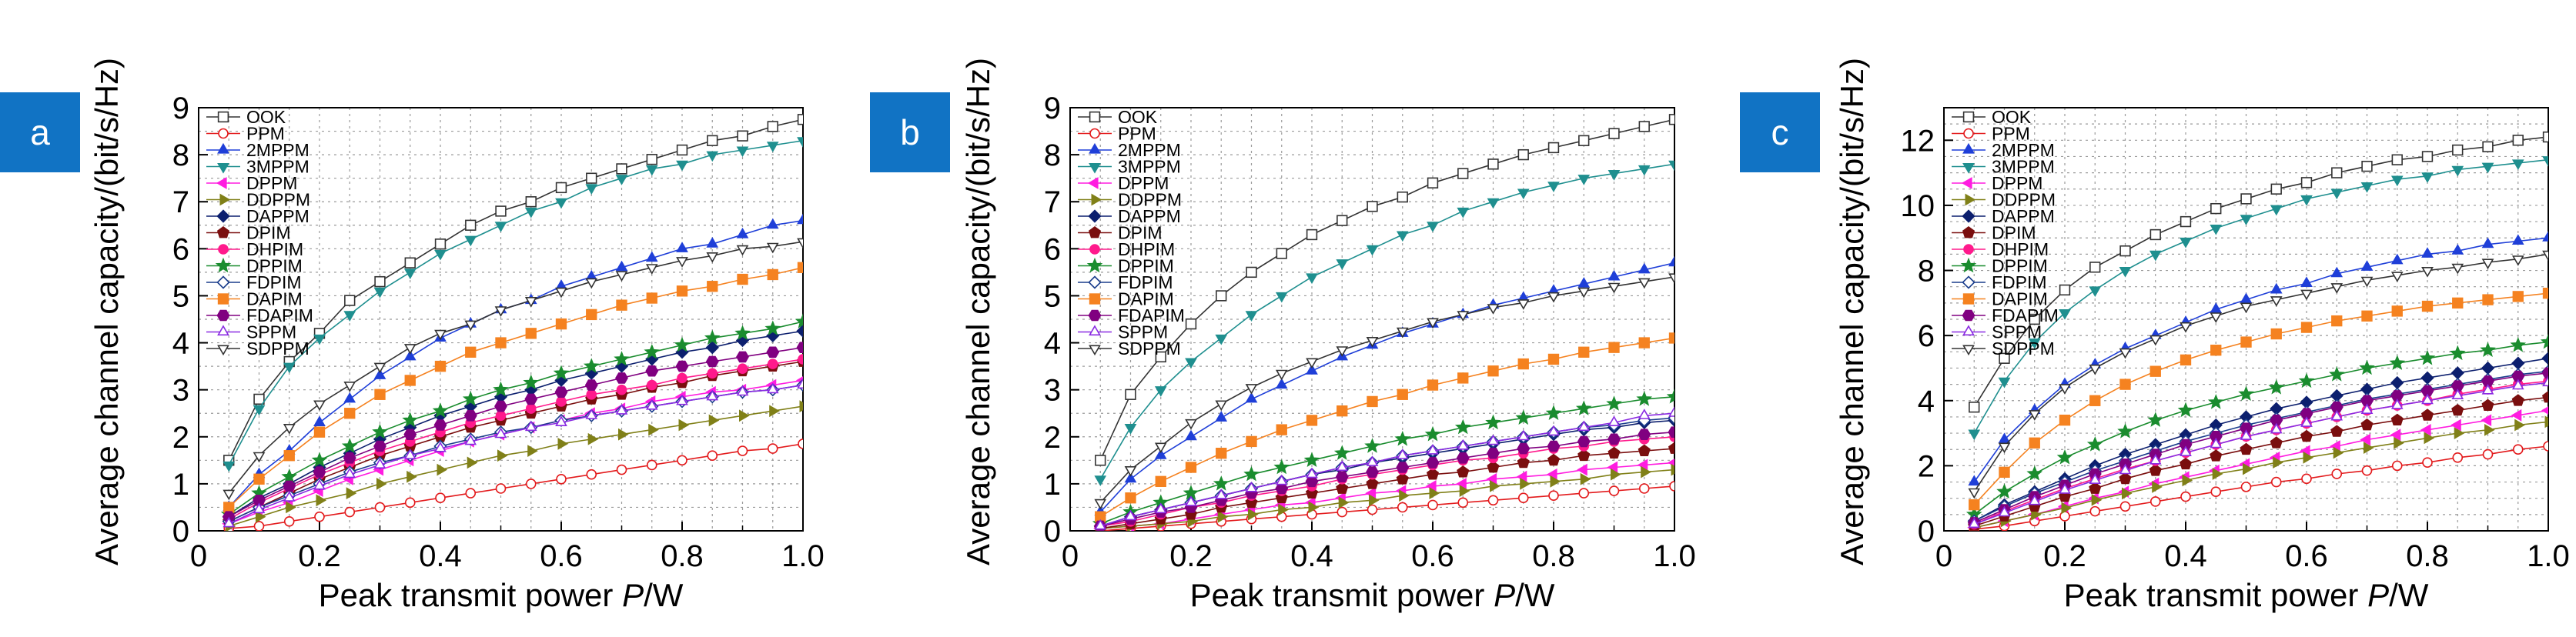 This screenshot has width=2576, height=637. What do you see at coordinates (2065, 556) in the screenshot?
I see `x-tick-label: 0.2` at bounding box center [2065, 556].